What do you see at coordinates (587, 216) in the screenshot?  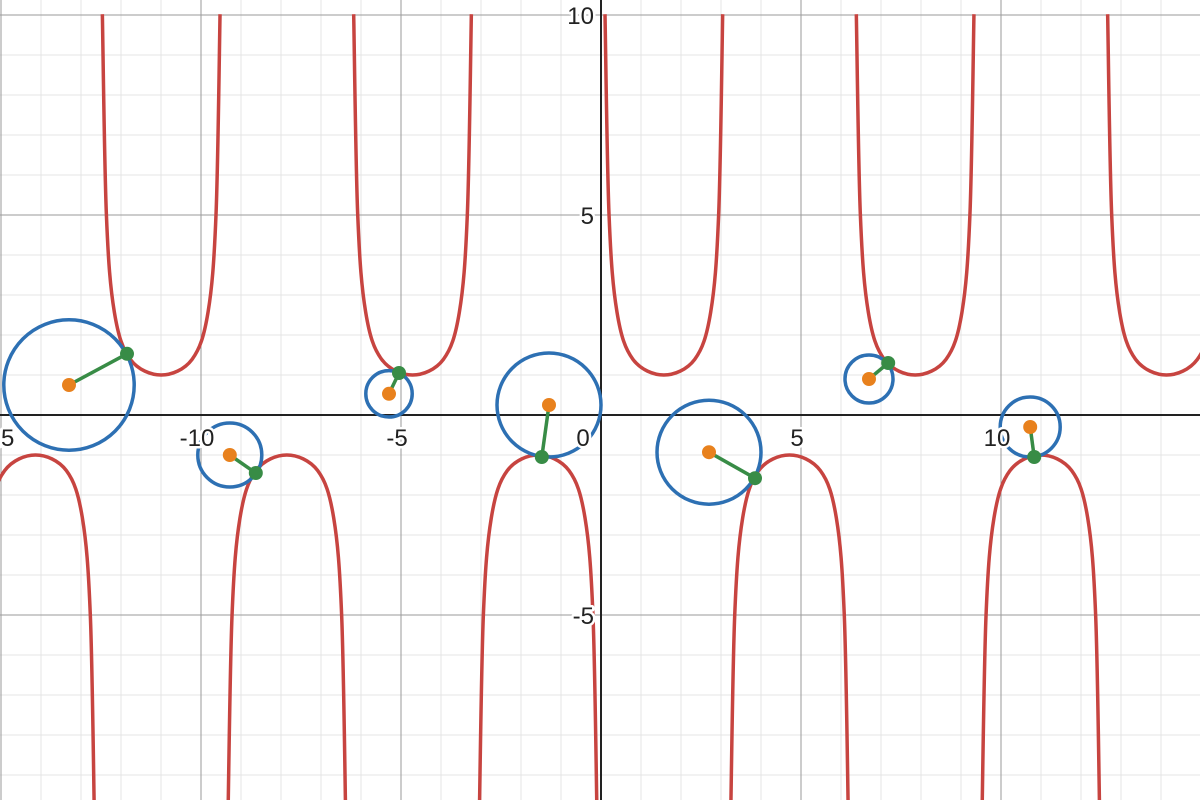 I see `y-tick-label: 5` at bounding box center [587, 216].